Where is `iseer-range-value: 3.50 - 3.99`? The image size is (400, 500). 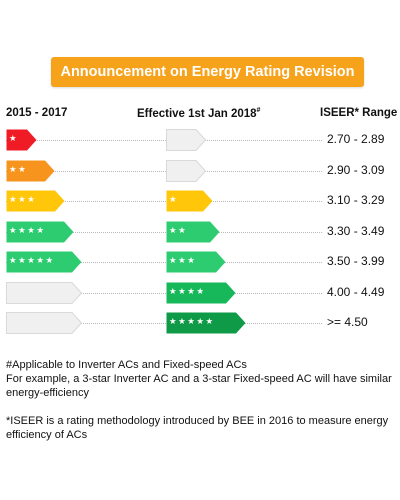 iseer-range-value: 3.50 - 3.99 is located at coordinates (356, 261).